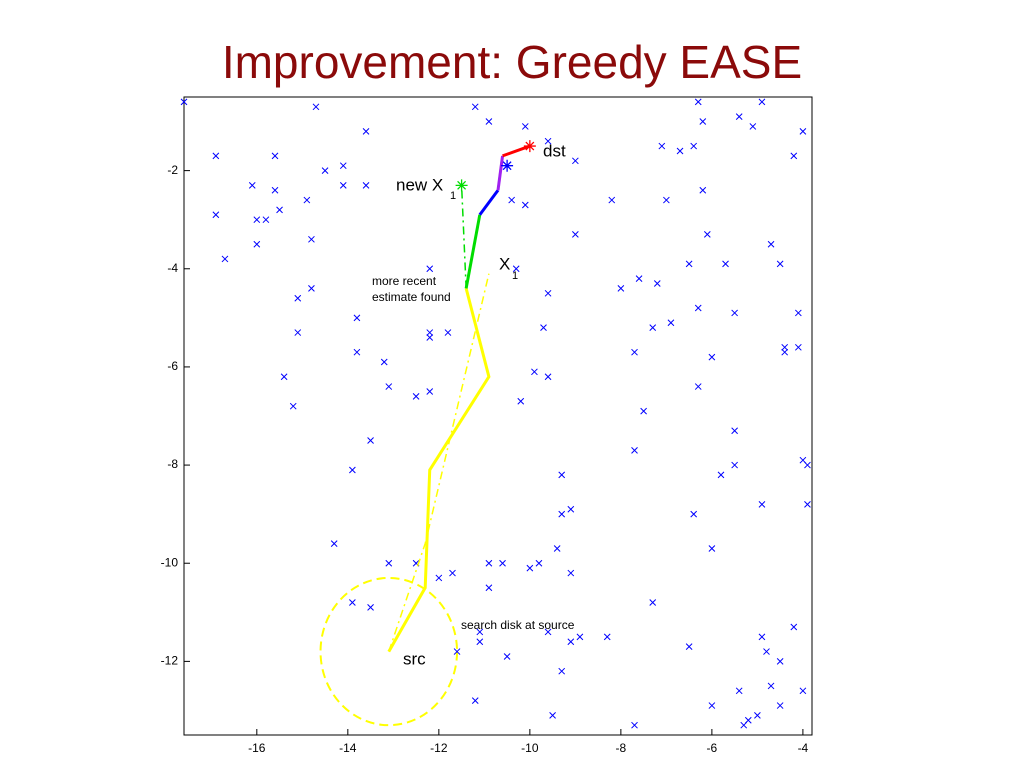 Image resolution: width=1024 pixels, height=768 pixels. What do you see at coordinates (803, 748) in the screenshot?
I see `x-tick-label: -4` at bounding box center [803, 748].